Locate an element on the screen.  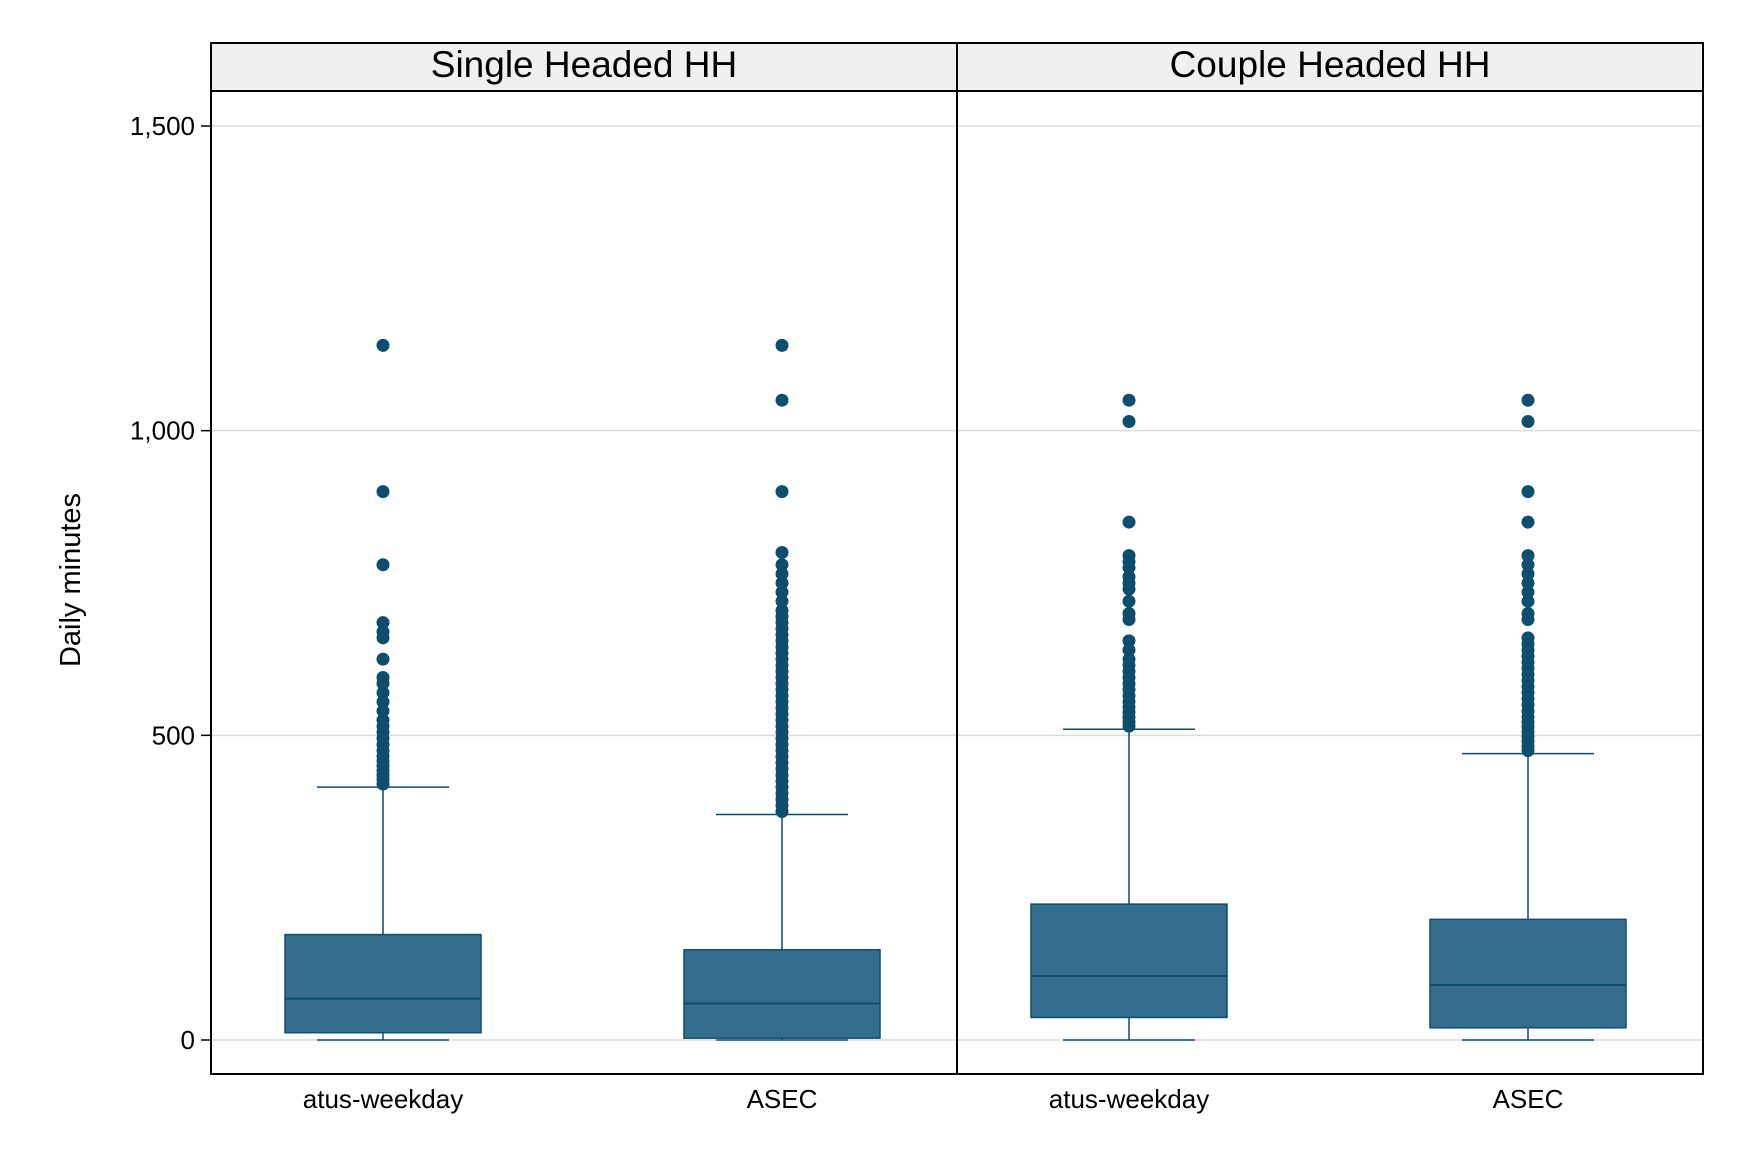
y-tick-label: 500 is located at coordinates (173, 735).